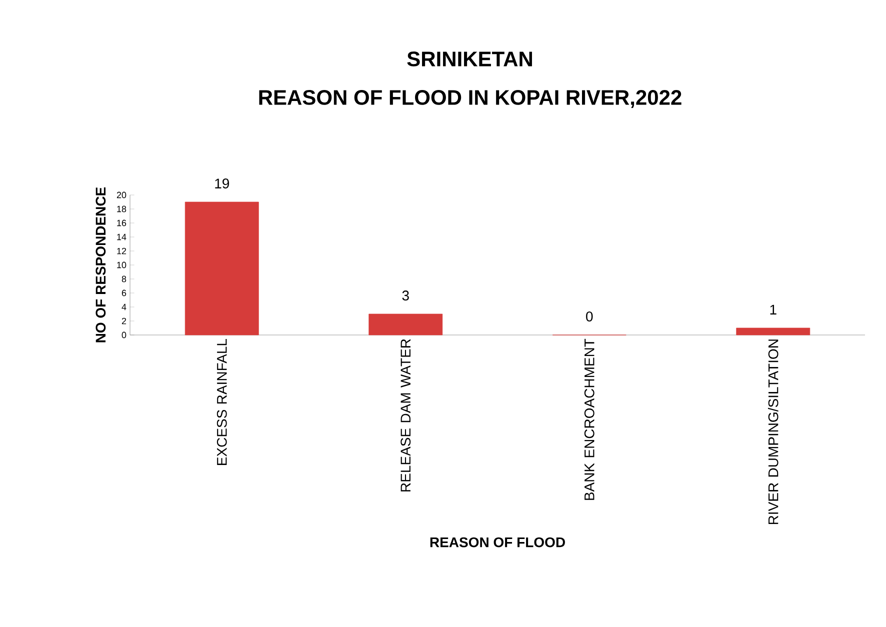  Describe the element at coordinates (221, 401) in the screenshot. I see `x-tick-label: EXCESS RAINFALL` at that location.